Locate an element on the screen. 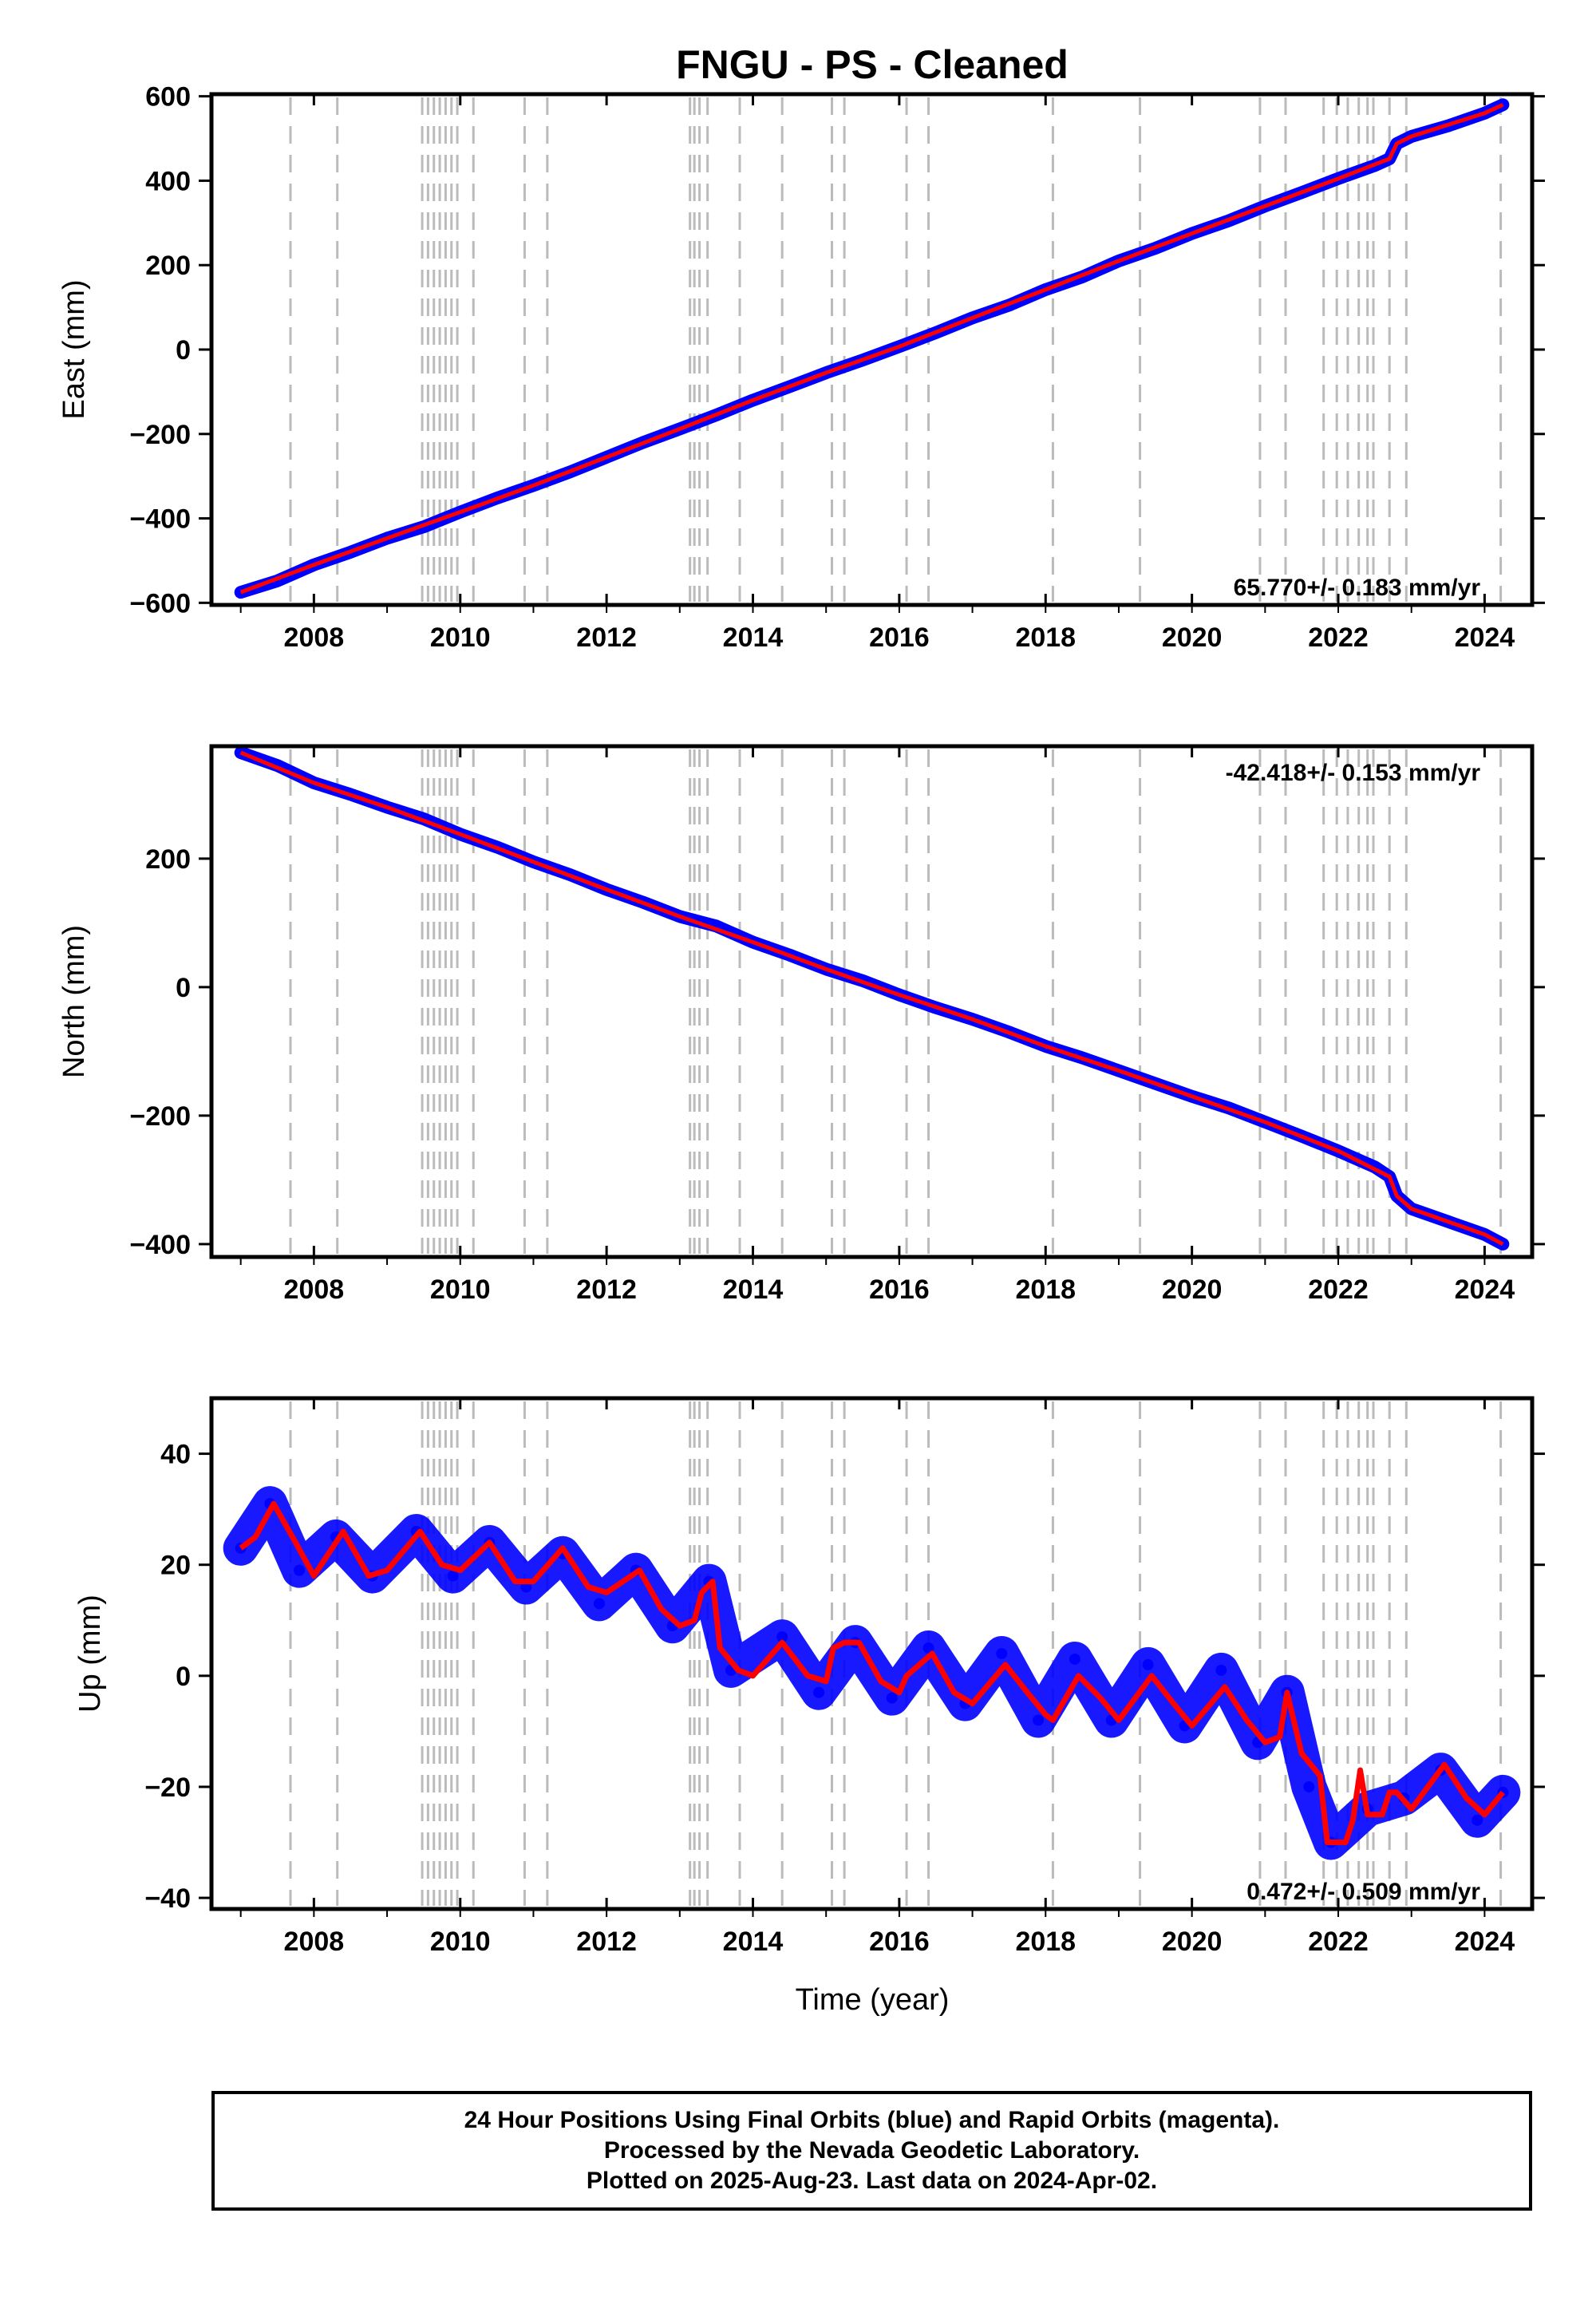 The image size is (1596, 2316). up-x-tick-label: 2024 is located at coordinates (1485, 1942).